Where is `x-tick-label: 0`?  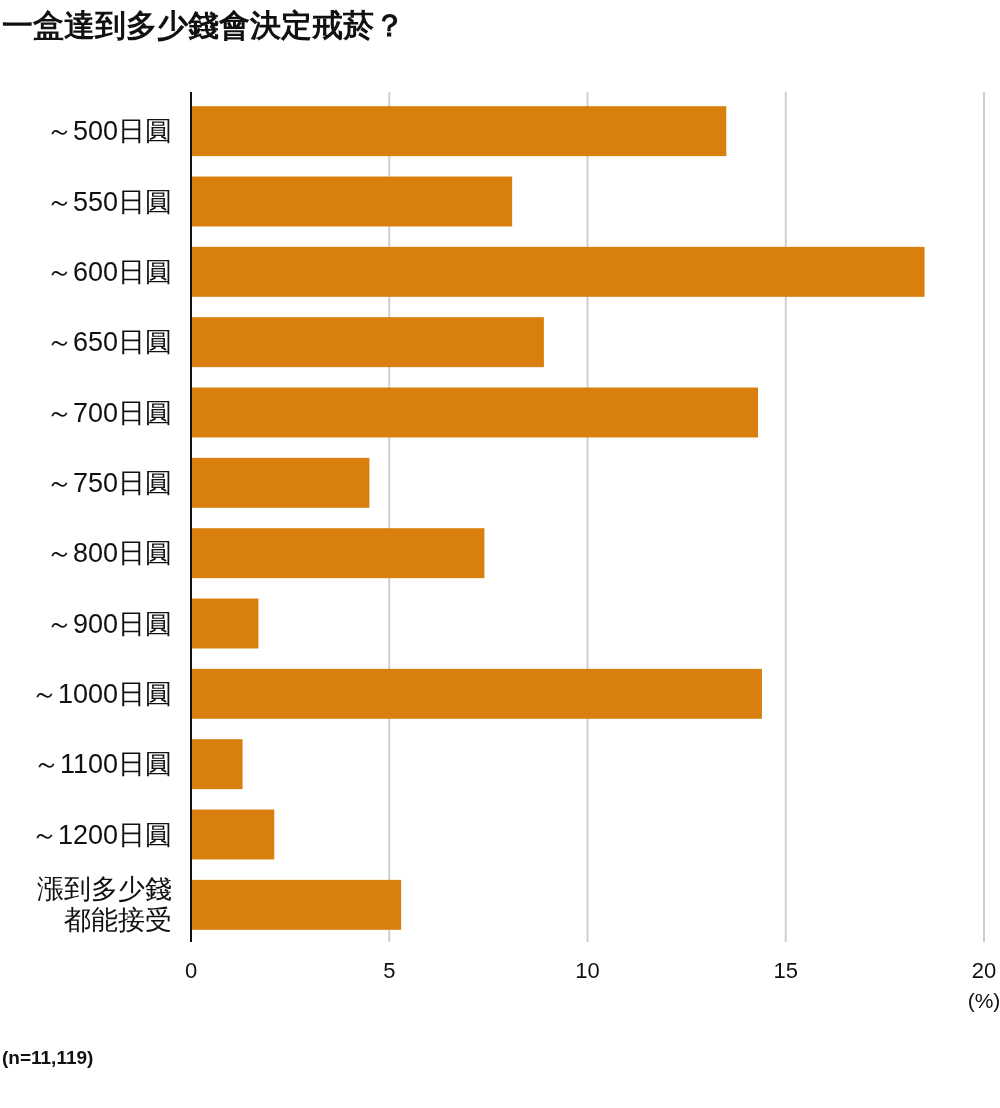
x-tick-label: 0 is located at coordinates (191, 970).